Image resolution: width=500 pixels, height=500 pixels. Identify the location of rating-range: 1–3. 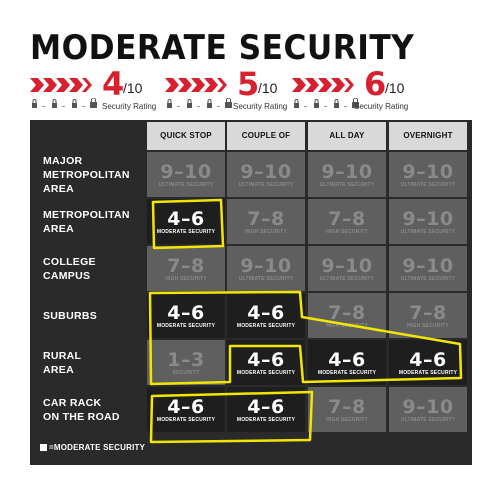
(186, 359).